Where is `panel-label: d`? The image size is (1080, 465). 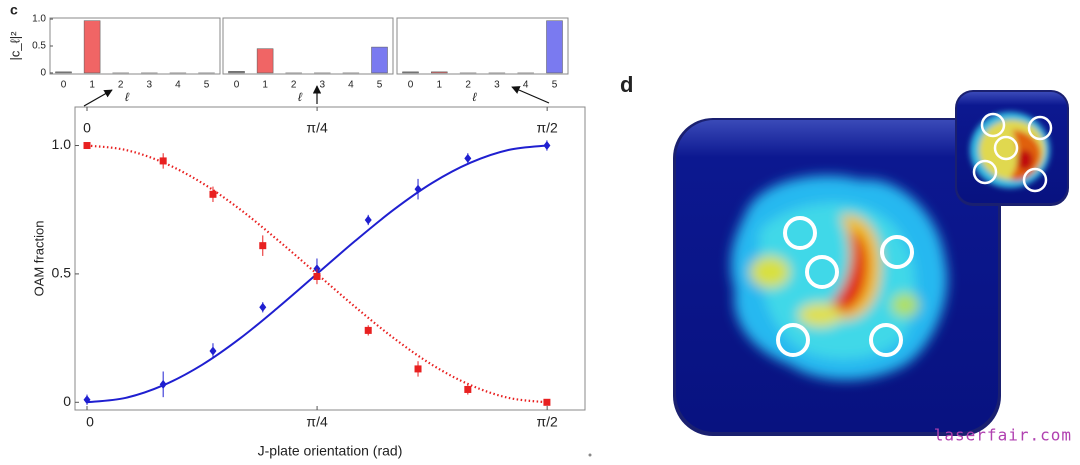
panel-label: d is located at coordinates (626, 84).